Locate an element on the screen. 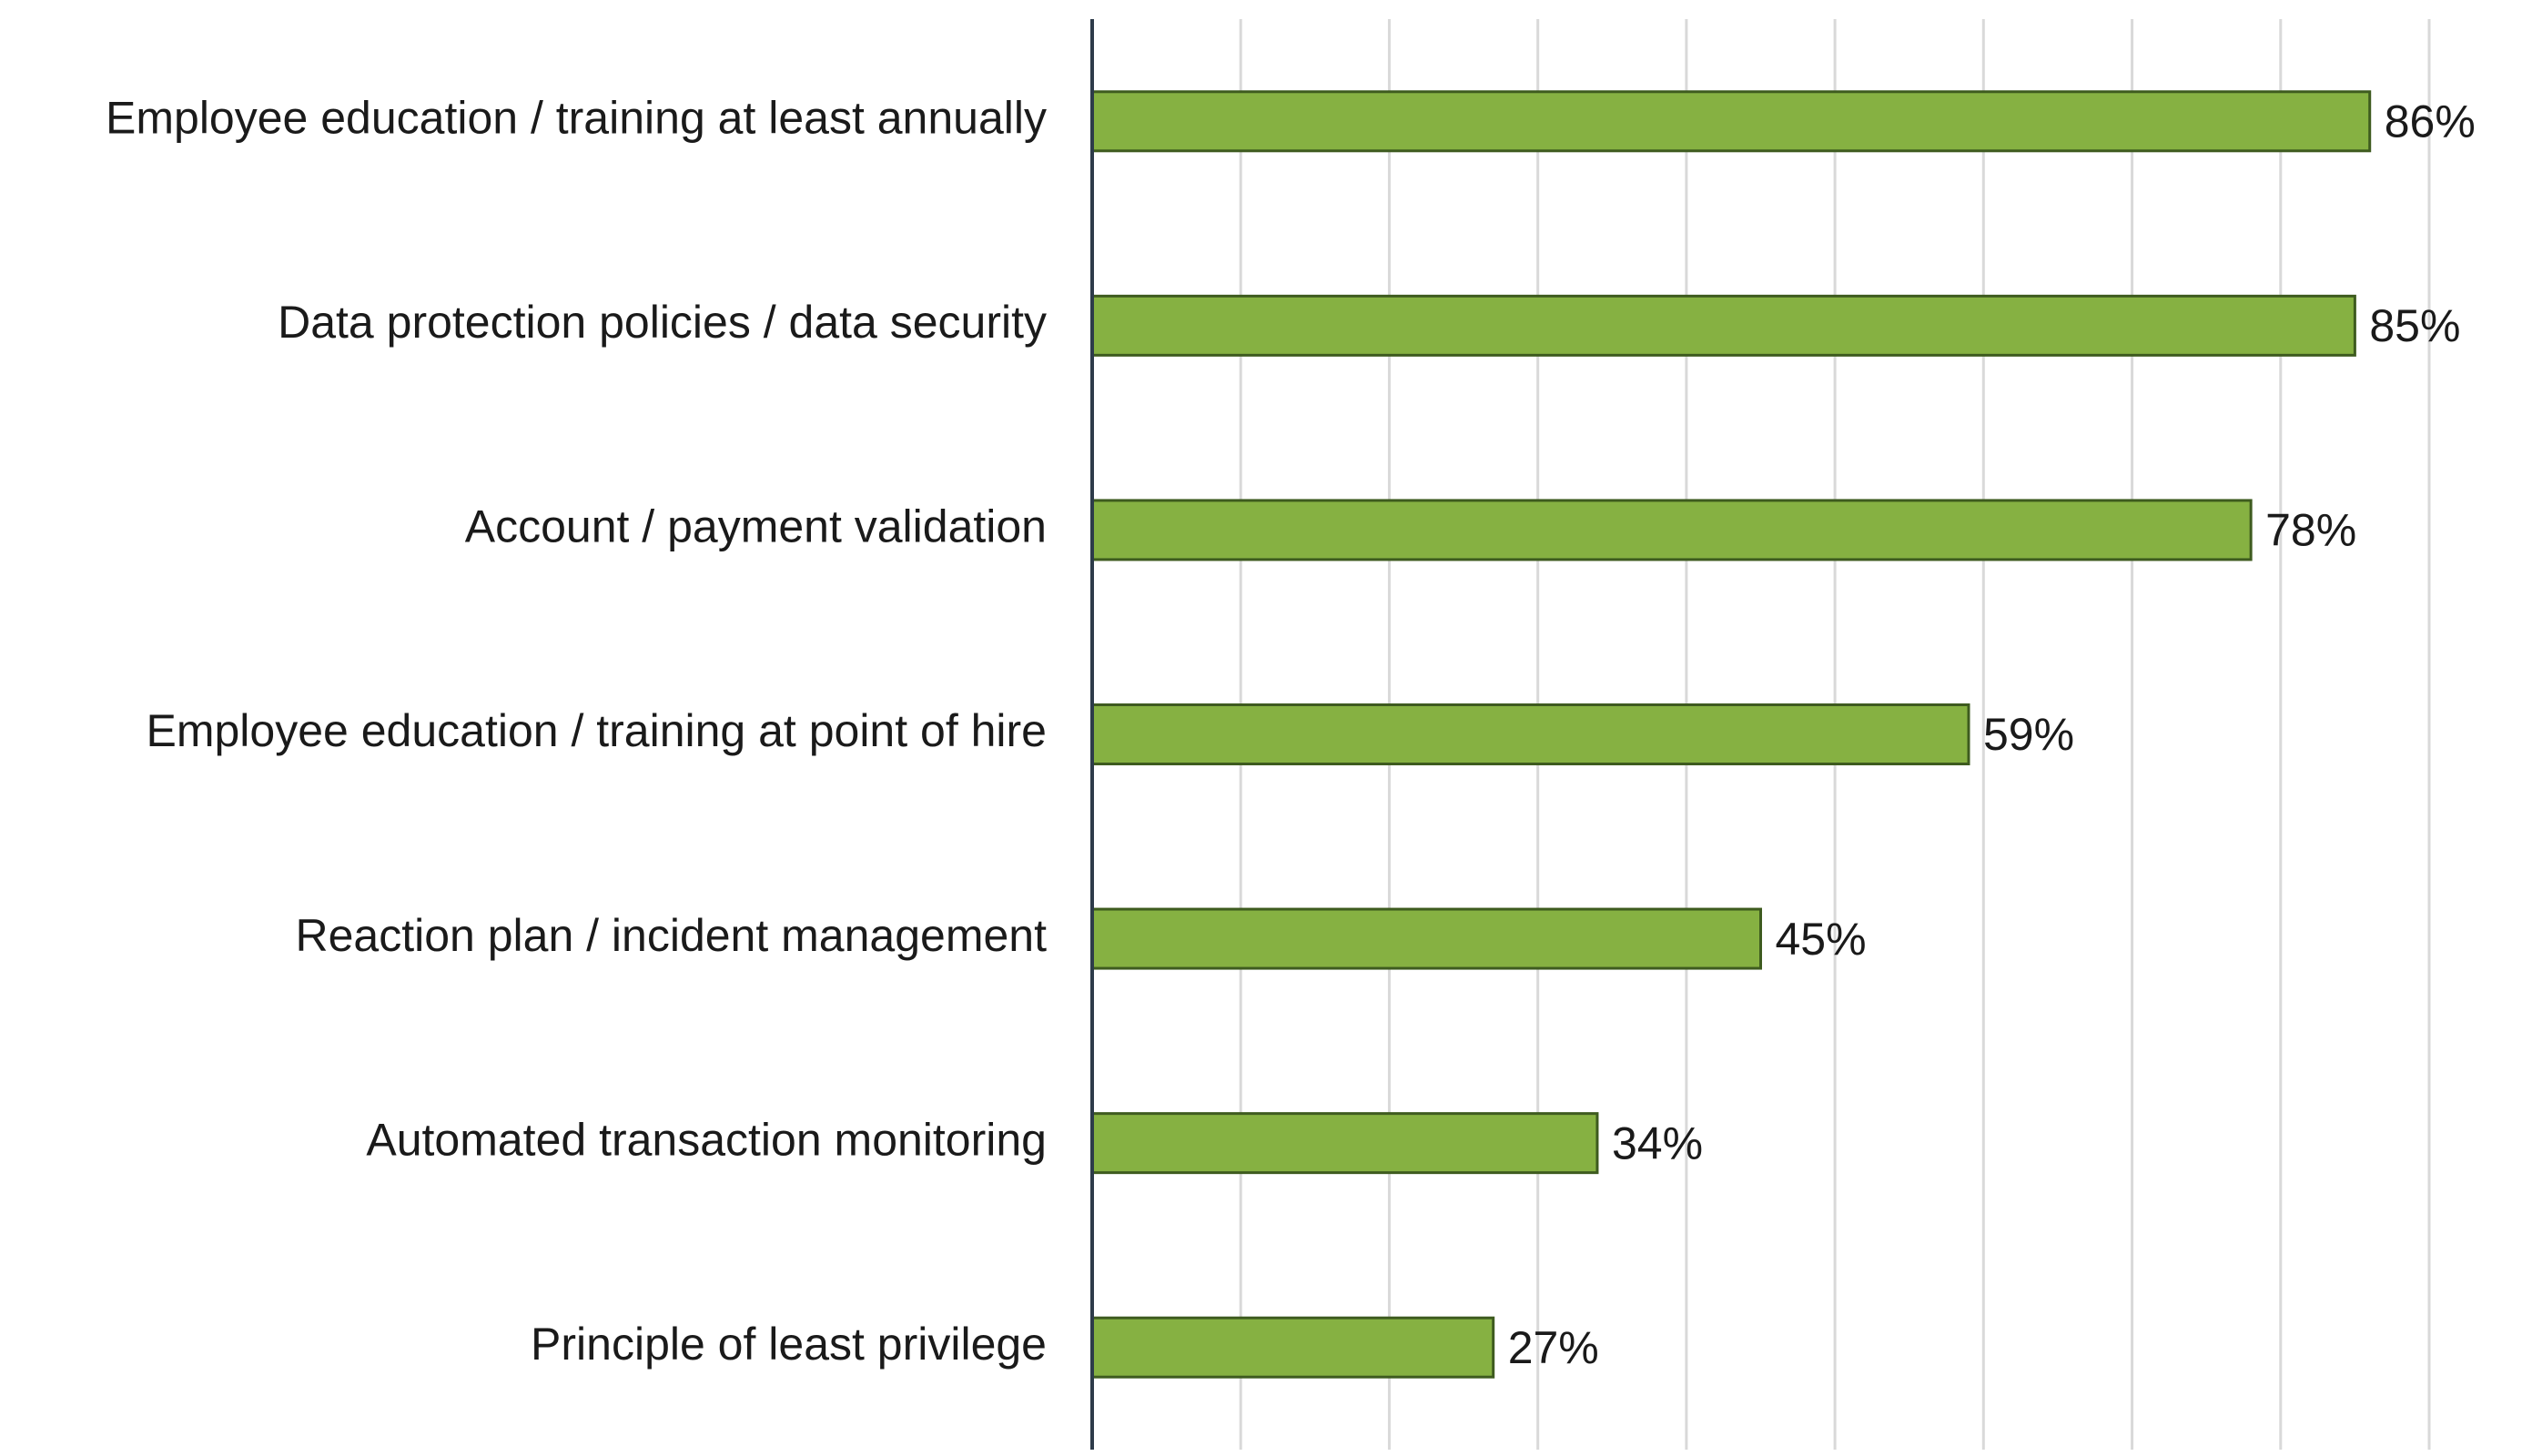 The height and width of the screenshot is (1456, 2522). data-label: 86% is located at coordinates (2431, 122).